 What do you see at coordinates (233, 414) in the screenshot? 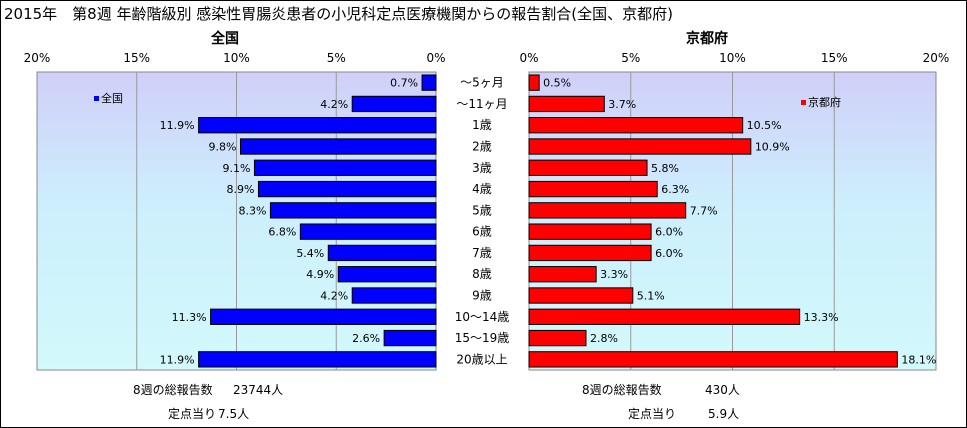
I see `national-per-value: 7.5人` at bounding box center [233, 414].